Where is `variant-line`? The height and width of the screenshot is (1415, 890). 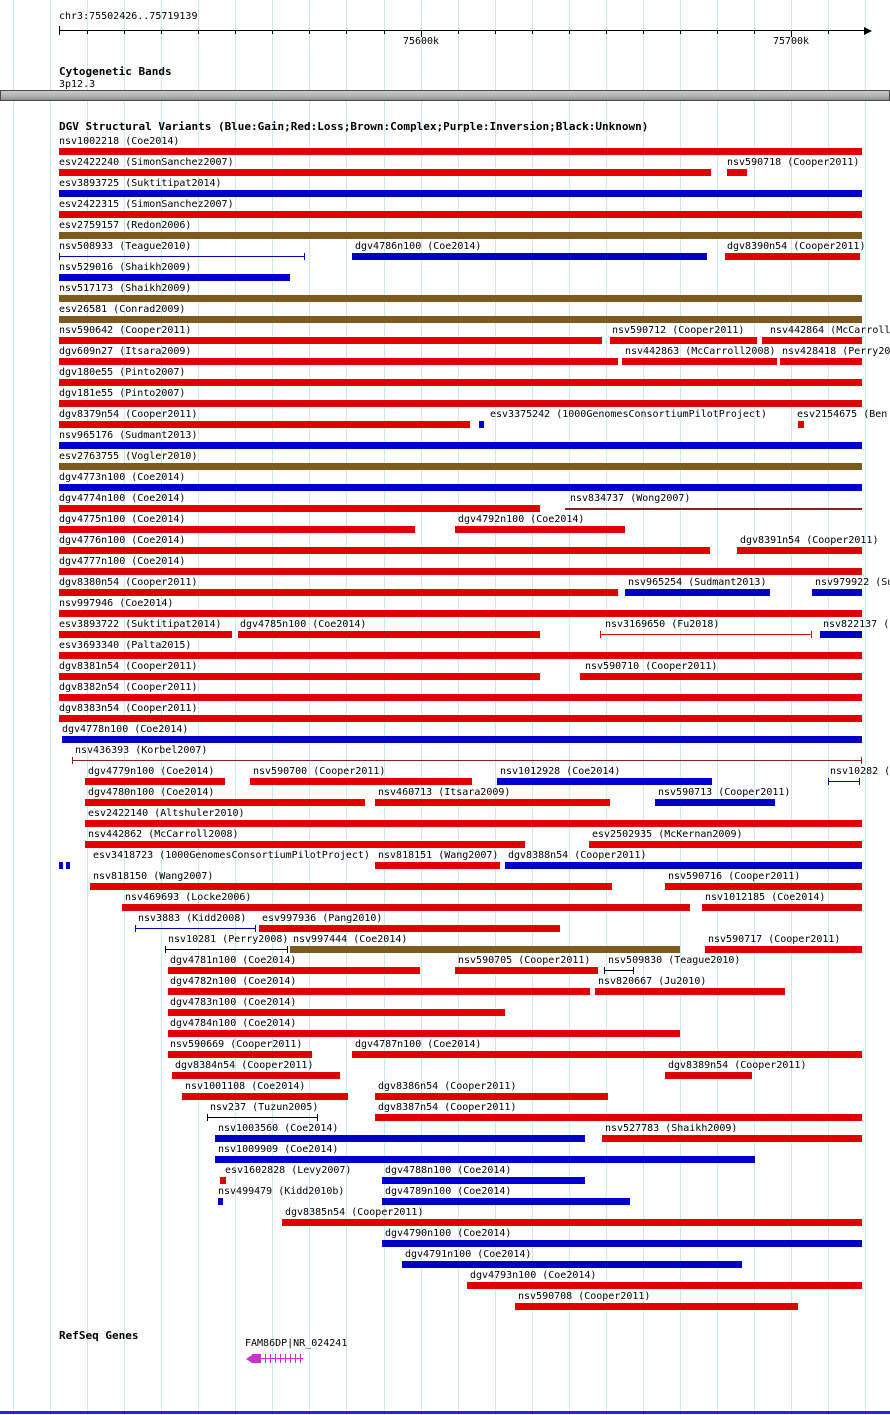 variant-line is located at coordinates (713, 509).